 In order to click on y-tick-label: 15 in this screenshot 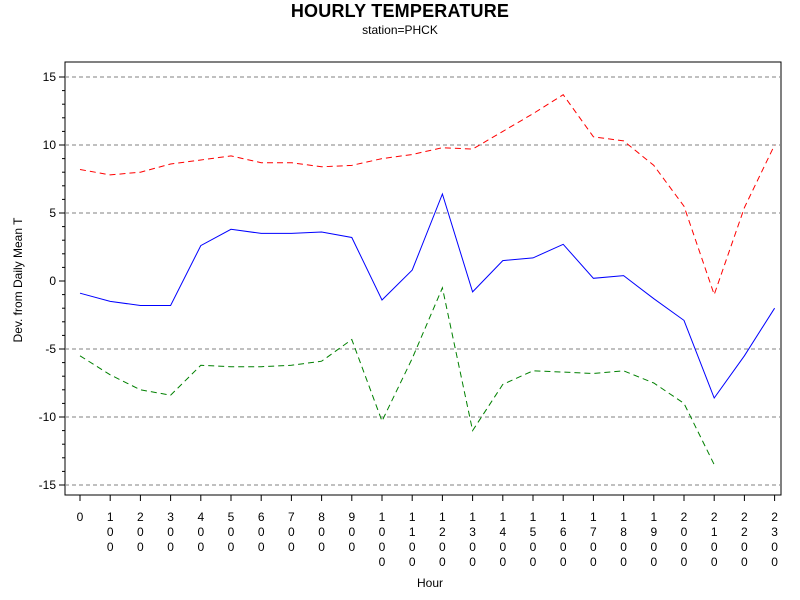, I will do `click(50, 77)`.